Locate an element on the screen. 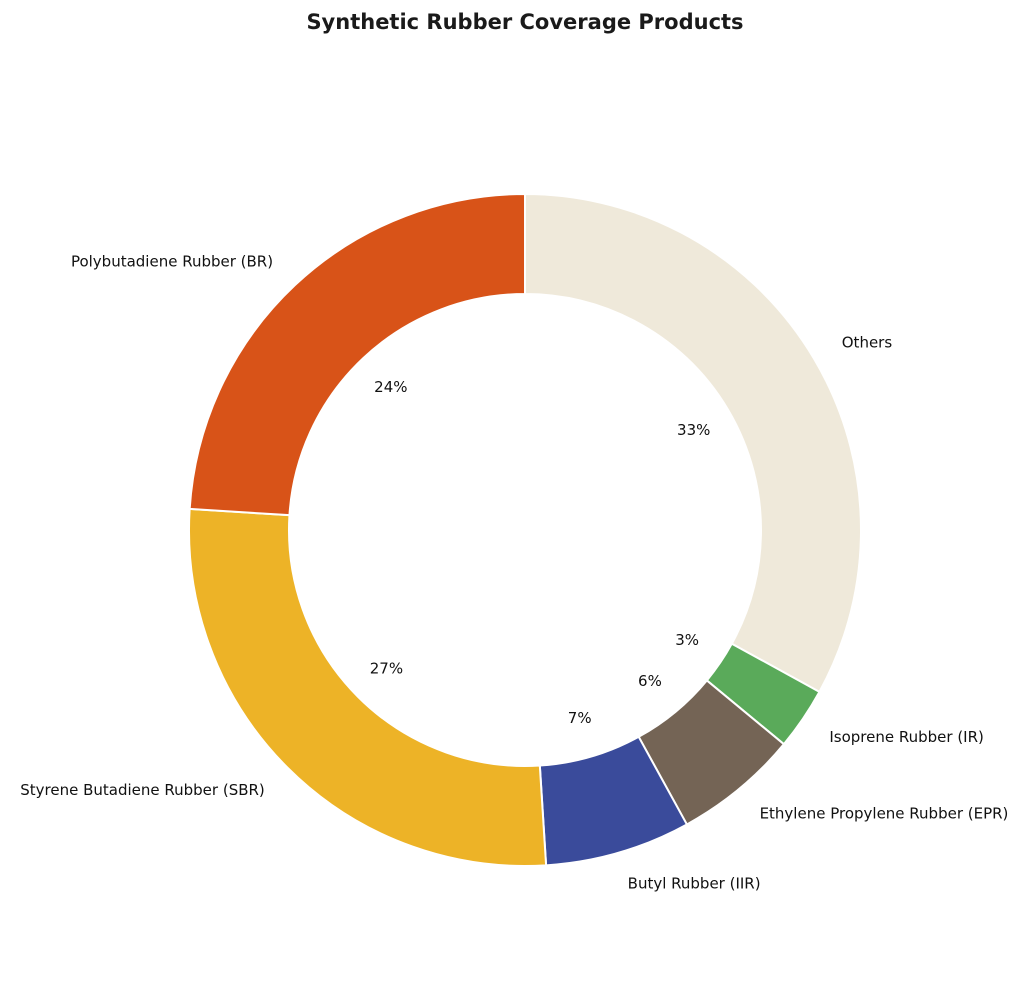 This screenshot has height=1008, width=1024. pct-label-others: 33% is located at coordinates (693, 430).